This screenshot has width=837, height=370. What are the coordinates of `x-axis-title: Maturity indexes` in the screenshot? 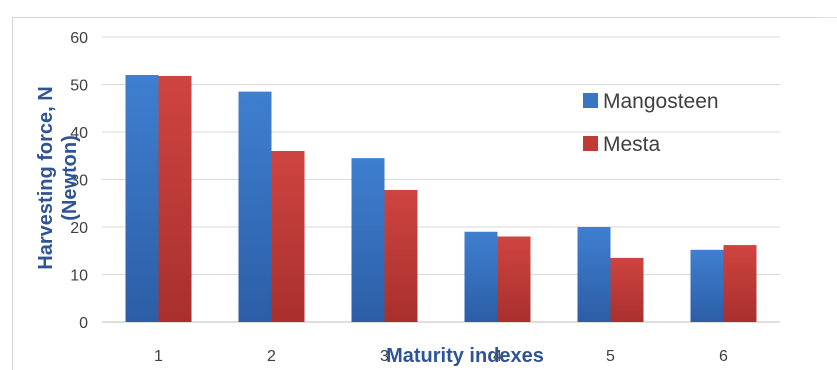 It's located at (465, 356).